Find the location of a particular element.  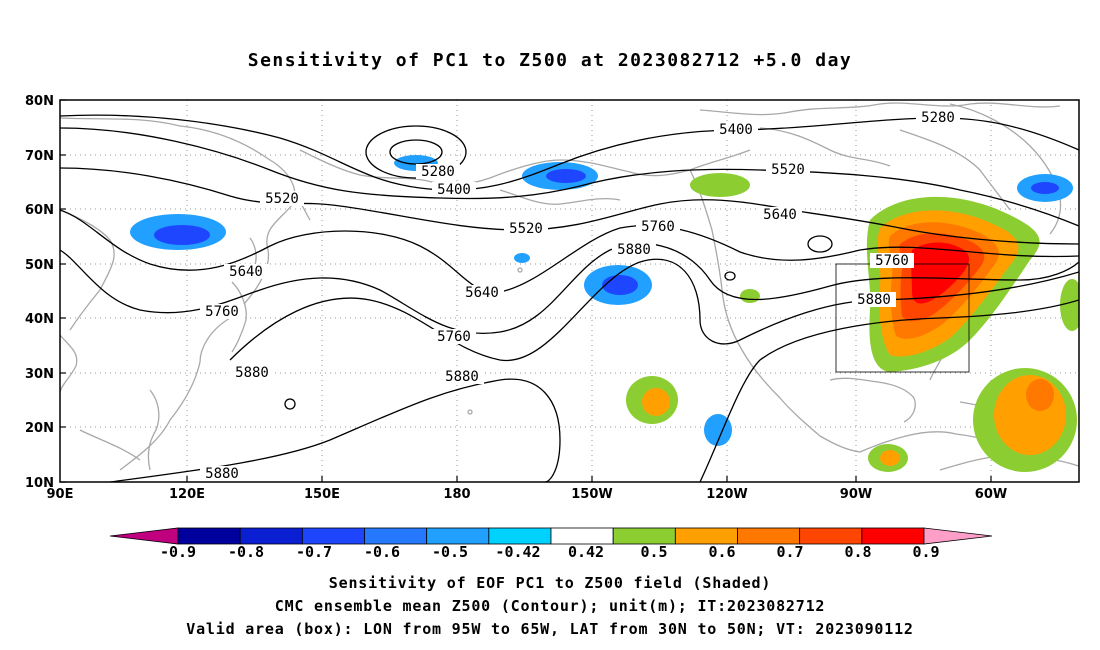

contour-label-5880-a: 5880 is located at coordinates (252, 373).